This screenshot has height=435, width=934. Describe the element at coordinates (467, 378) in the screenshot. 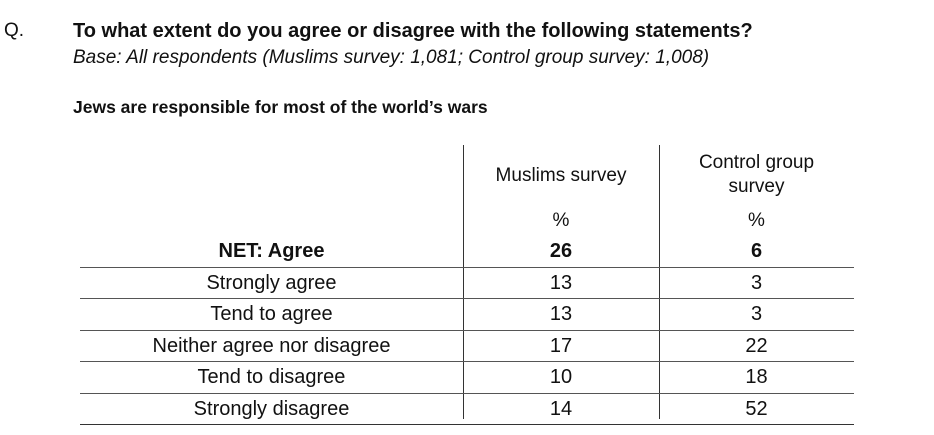

I see `table-row: Tend to disagree 10 18` at that location.